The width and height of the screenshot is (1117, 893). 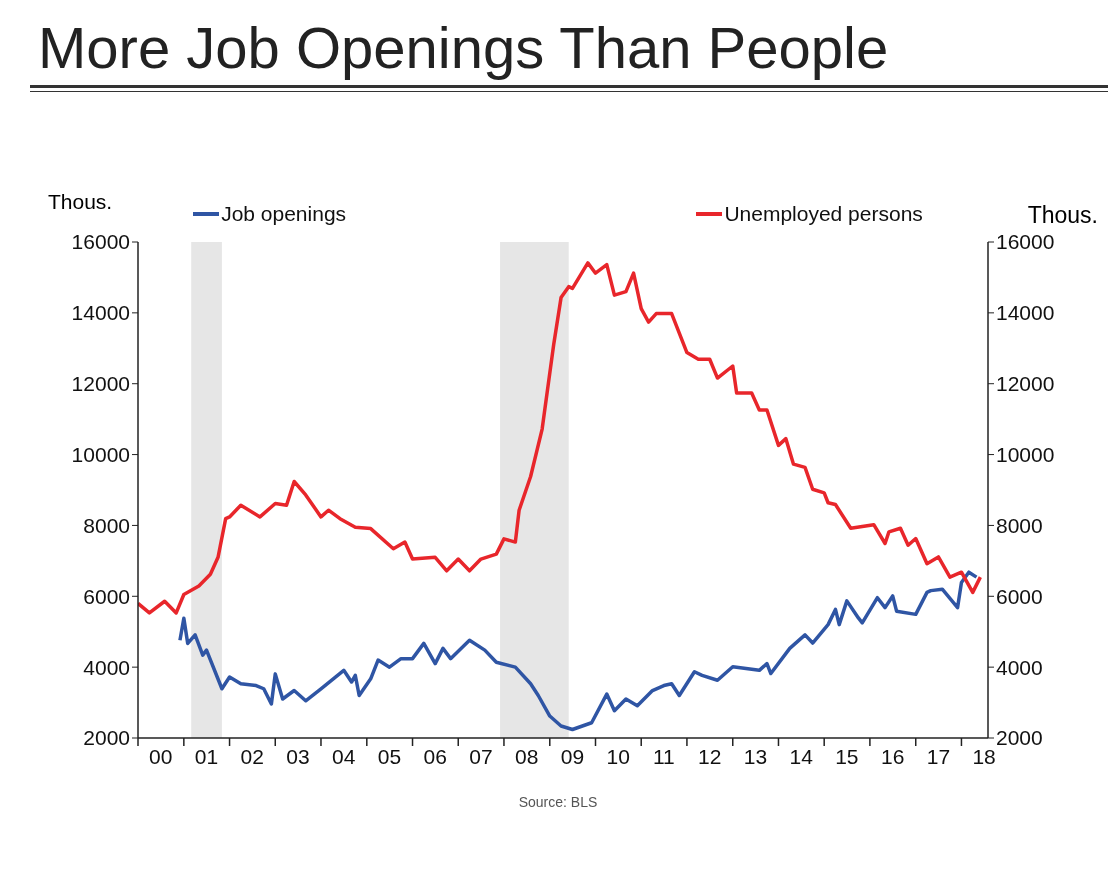 I want to click on y-tick-label: 6000, so click(x=106, y=596).